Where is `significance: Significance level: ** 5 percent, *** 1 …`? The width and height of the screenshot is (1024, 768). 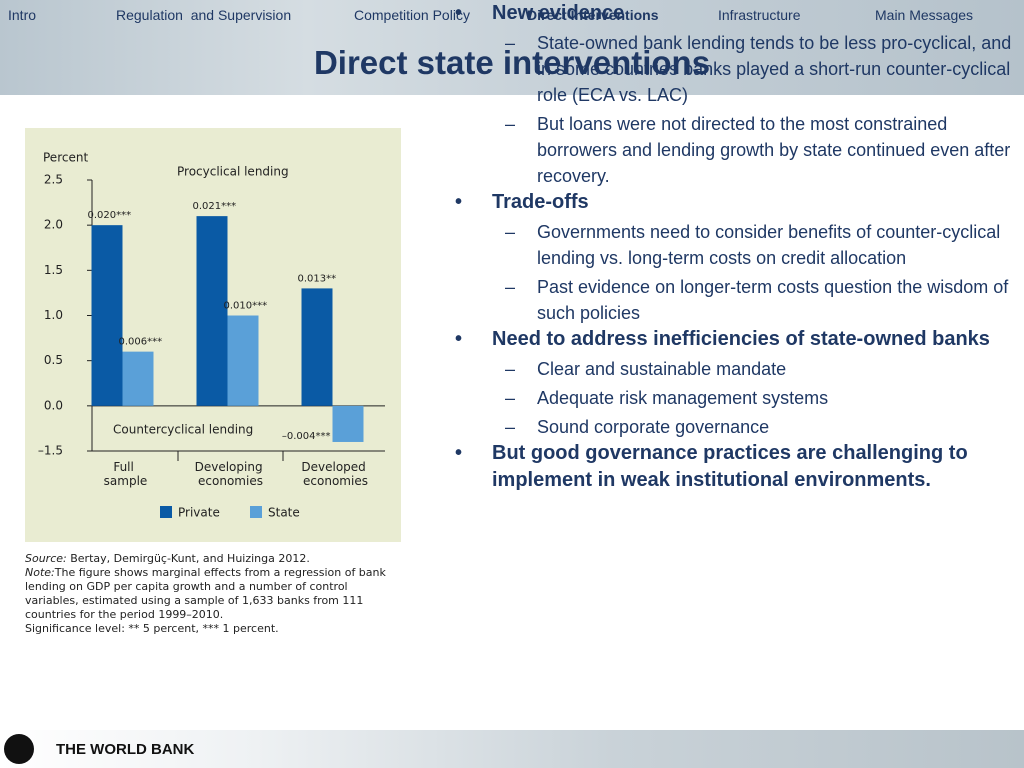
significance: Significance level: ** 5 percent, *** 1 … is located at coordinates (152, 628).